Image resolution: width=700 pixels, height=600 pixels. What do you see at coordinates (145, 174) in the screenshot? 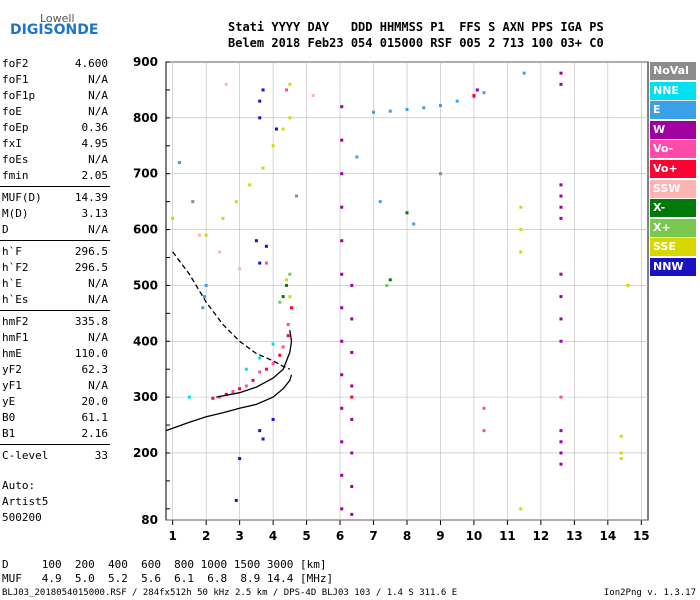
I see `y-tick-label: 700` at bounding box center [145, 174].